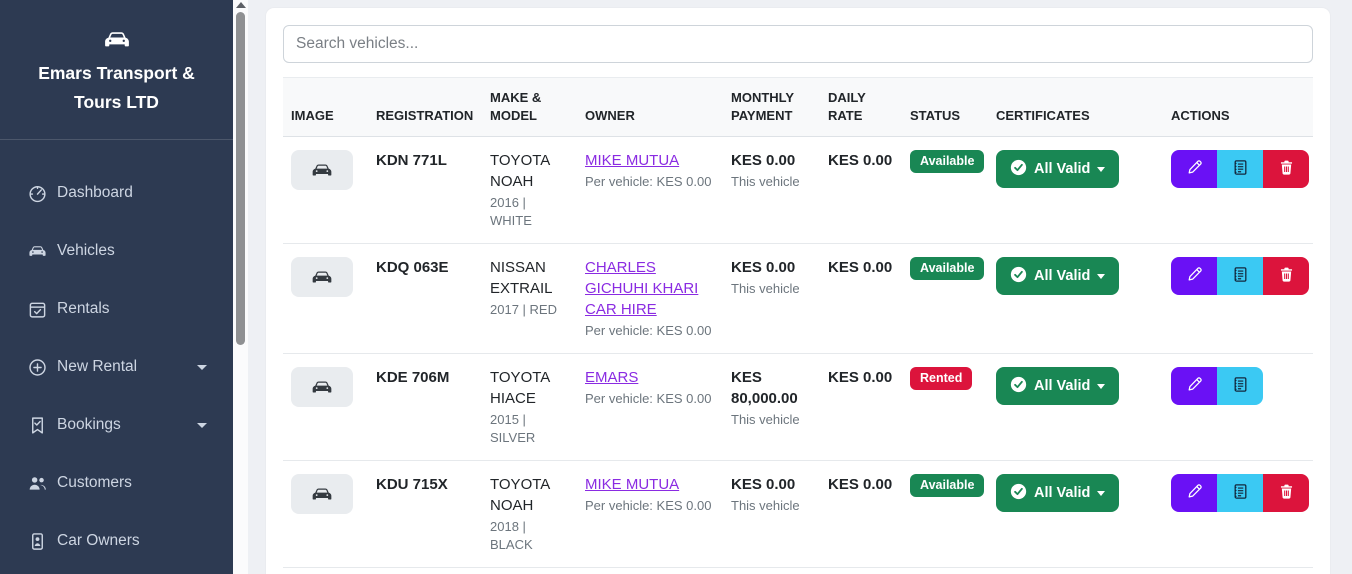 This screenshot has height=574, width=1352. I want to click on owner-link: CHARLES GICHUHI KHARI CAR HIRE, so click(642, 288).